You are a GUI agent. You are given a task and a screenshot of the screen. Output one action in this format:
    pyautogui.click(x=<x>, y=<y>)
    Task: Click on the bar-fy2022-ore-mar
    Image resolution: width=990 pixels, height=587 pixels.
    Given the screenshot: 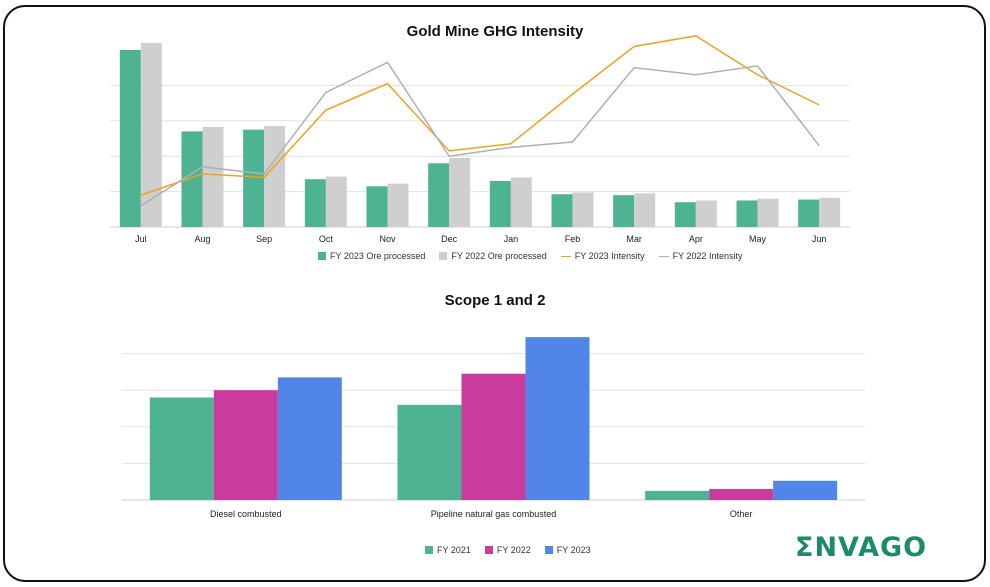 What is the action you would take?
    pyautogui.click(x=645, y=210)
    